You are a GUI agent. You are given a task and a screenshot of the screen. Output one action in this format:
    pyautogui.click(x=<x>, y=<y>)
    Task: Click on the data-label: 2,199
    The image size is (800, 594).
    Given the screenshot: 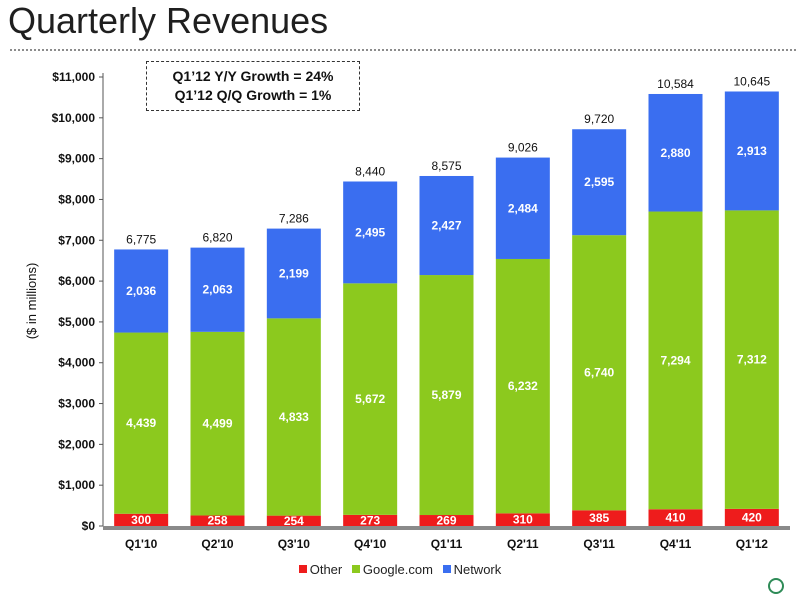 What is the action you would take?
    pyautogui.click(x=294, y=273)
    